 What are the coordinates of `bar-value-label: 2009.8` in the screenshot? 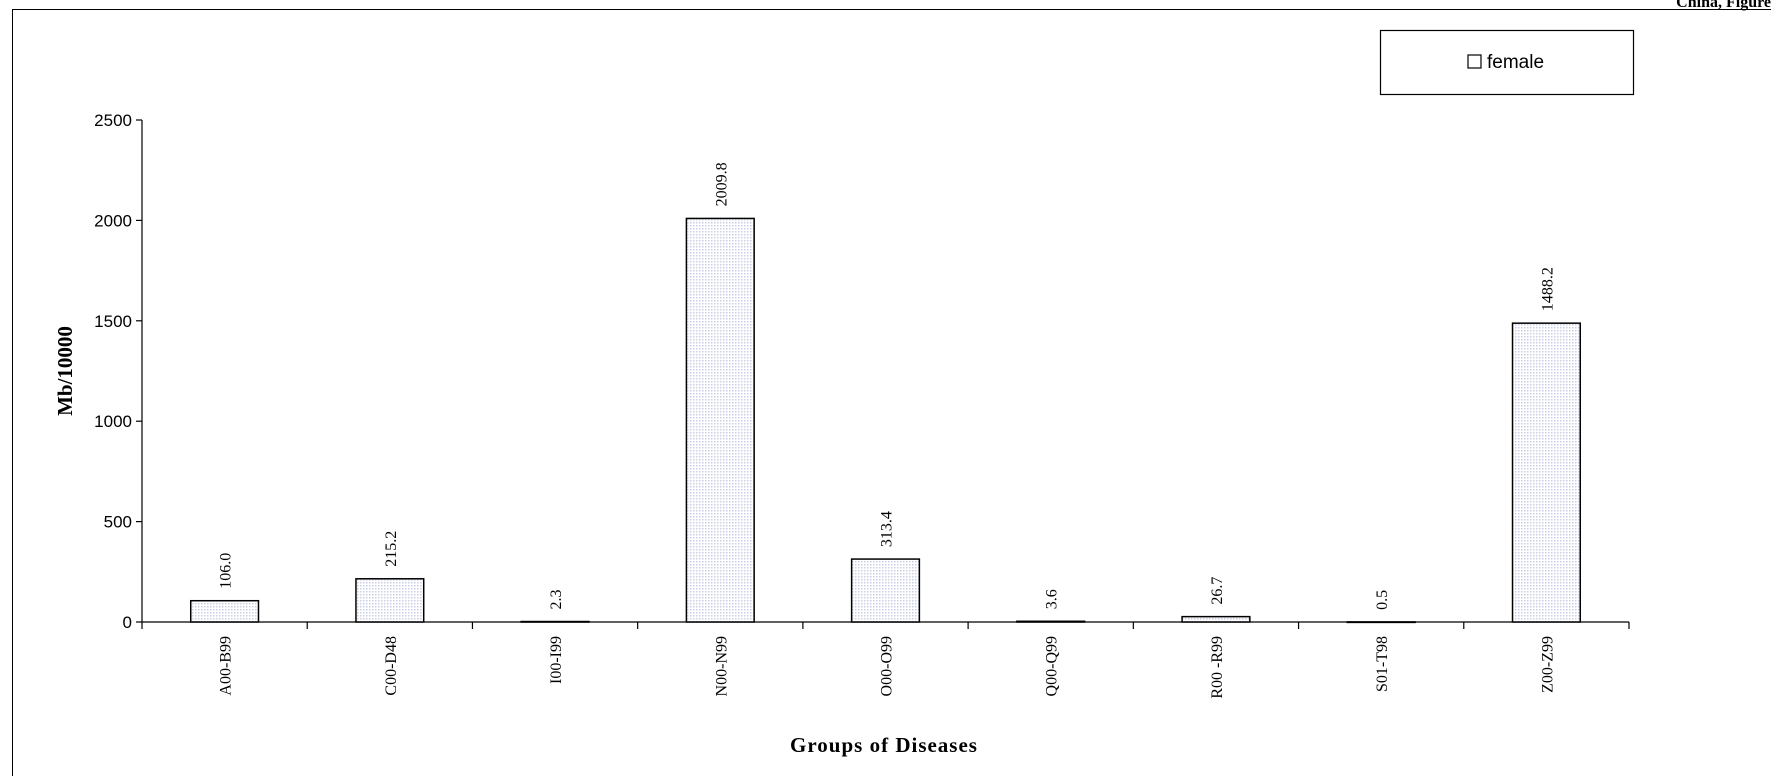 It's located at (721, 184).